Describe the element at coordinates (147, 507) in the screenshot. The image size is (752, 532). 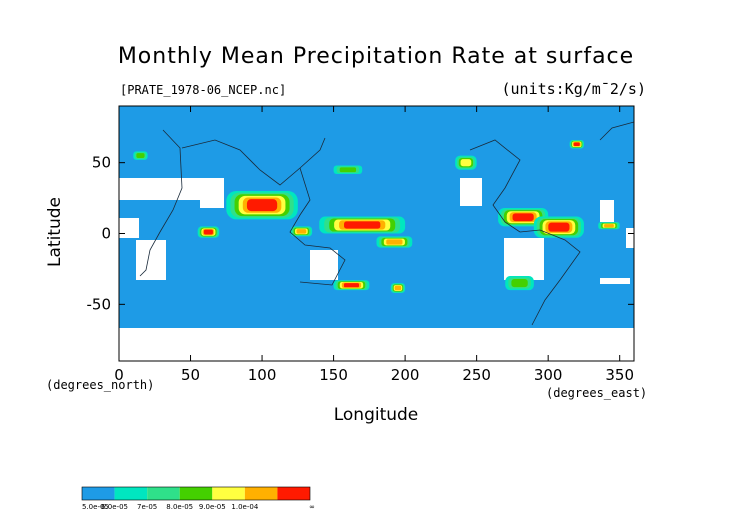
I see `legend-label: 7e-05` at that location.